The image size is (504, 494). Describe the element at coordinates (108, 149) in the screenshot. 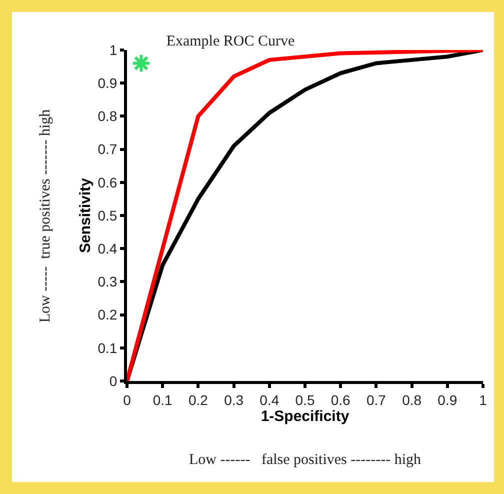

I see `y-tick-label: 0.7` at that location.